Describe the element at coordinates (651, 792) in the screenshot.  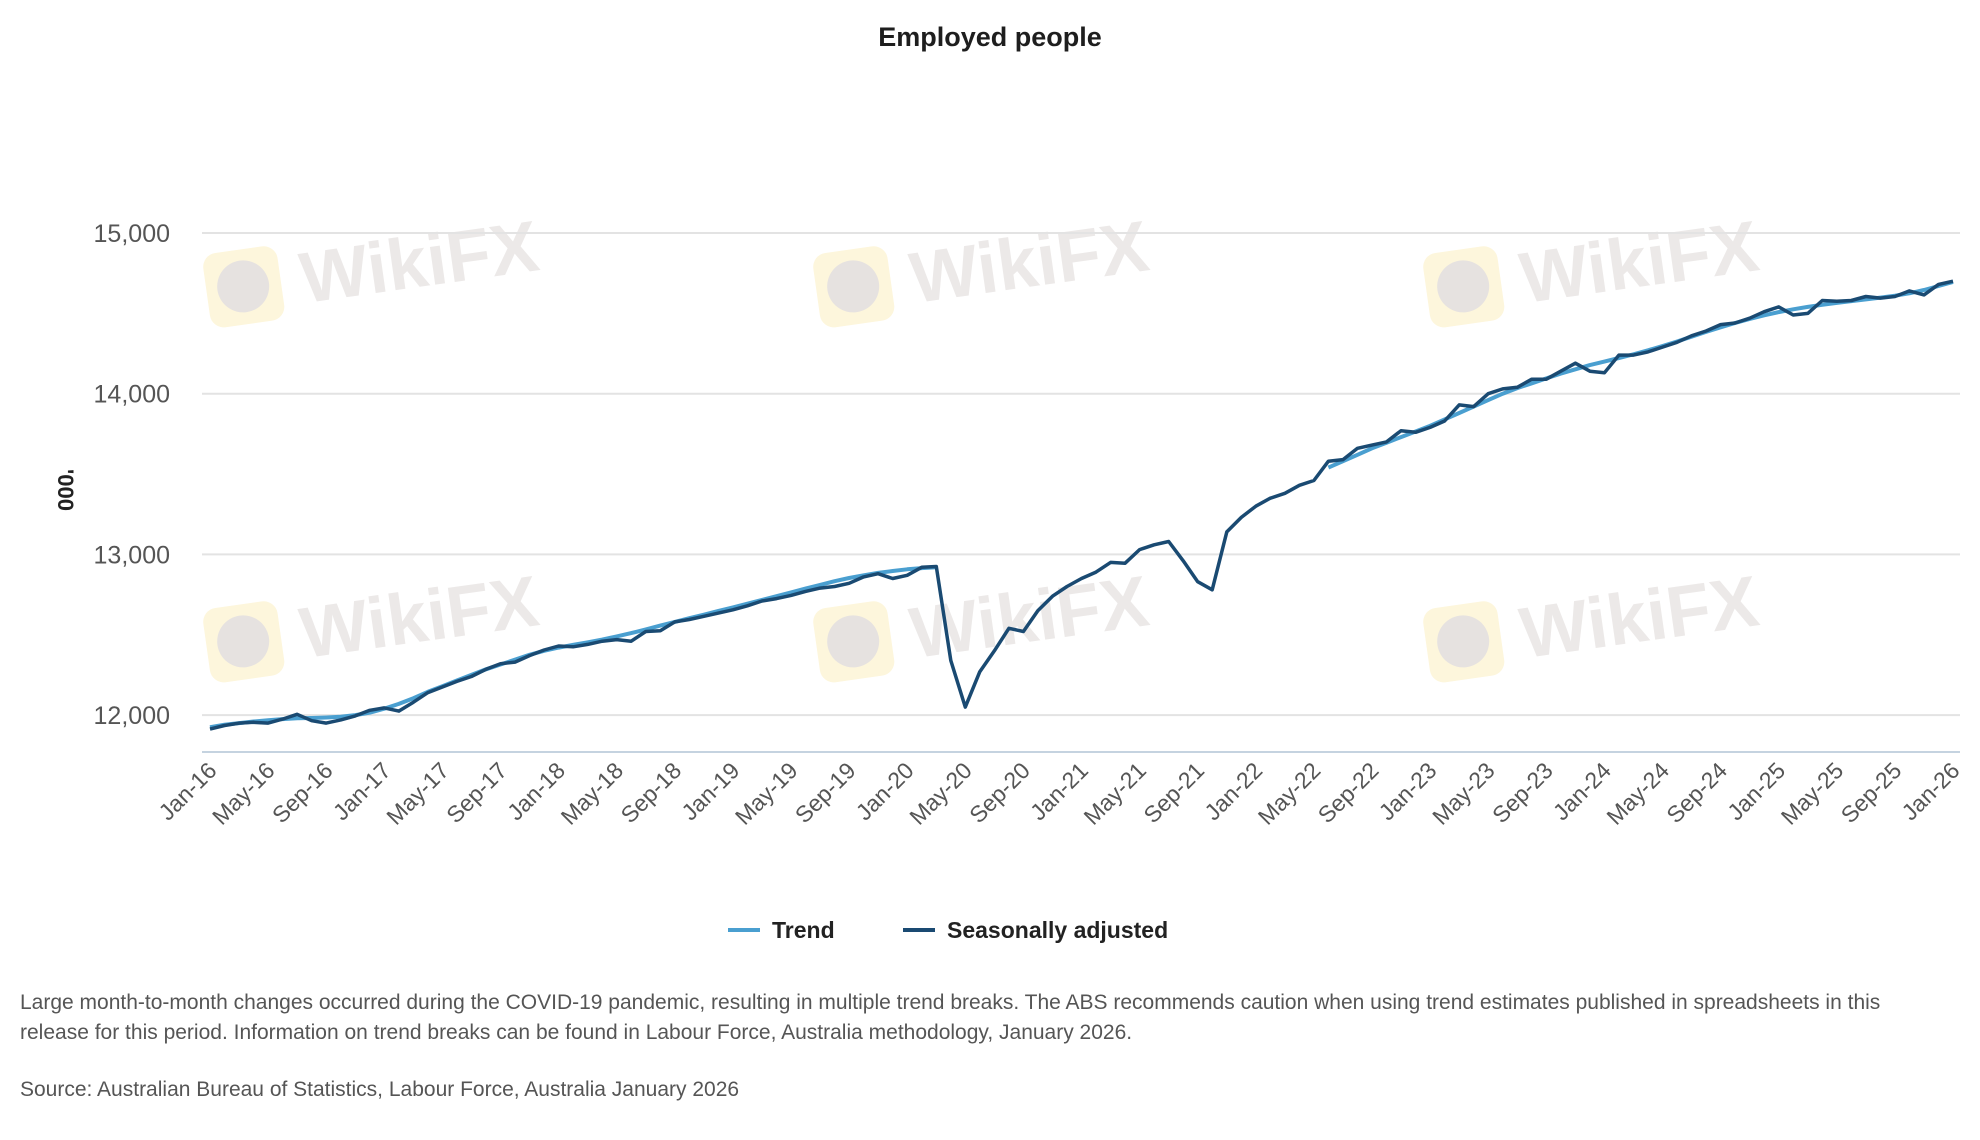
I see `x-tick-label: Sep-18` at that location.